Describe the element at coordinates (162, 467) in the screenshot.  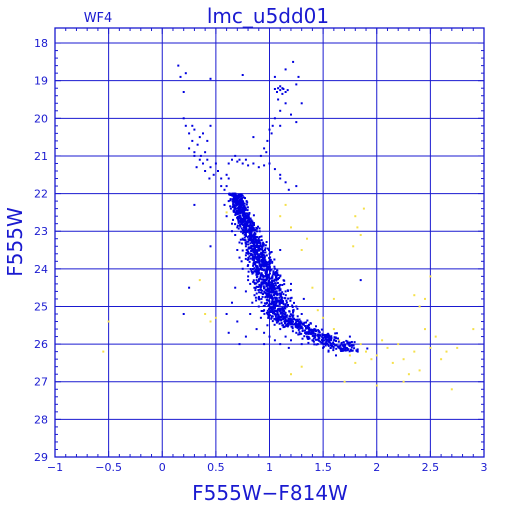
I see `x-tick-label: 0` at that location.